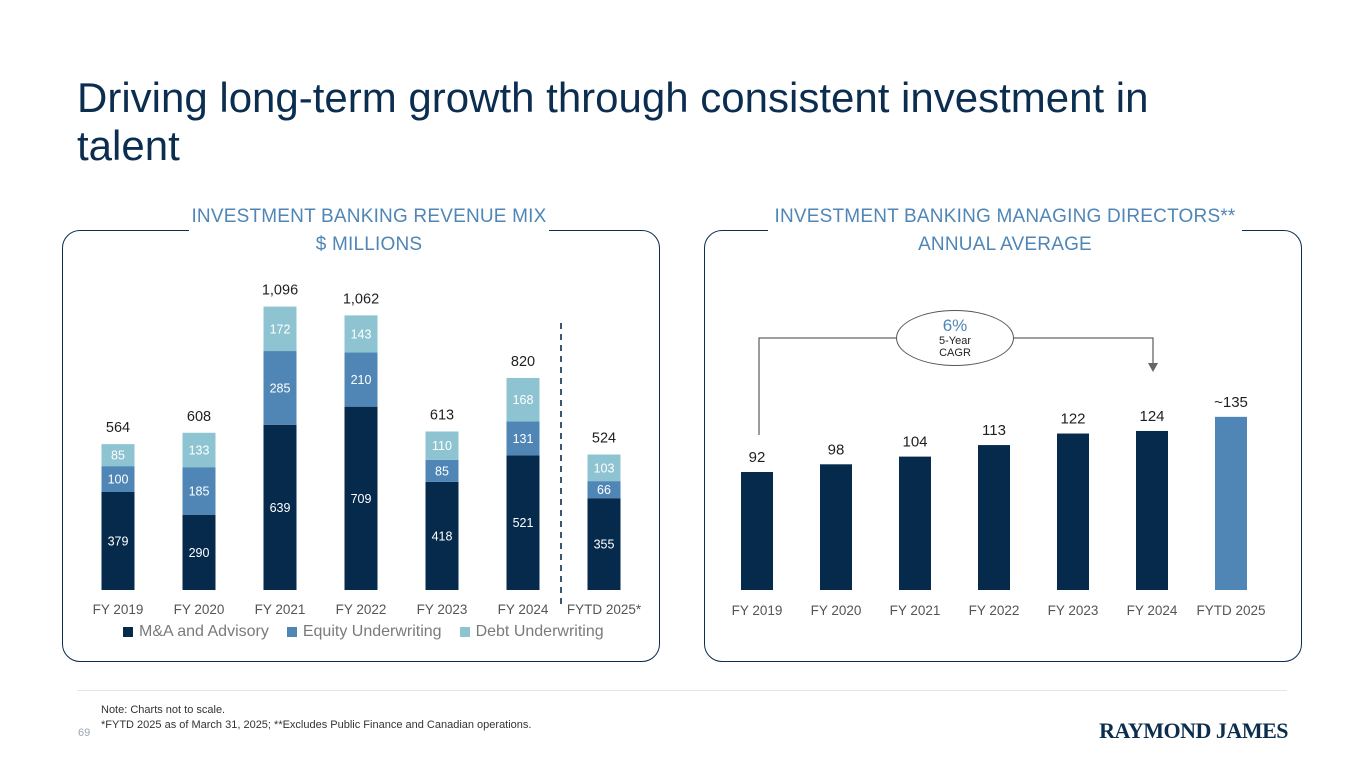 The image size is (1365, 768). Describe the element at coordinates (199, 450) in the screenshot. I see `bar-segment-label-2-1: 133` at that location.